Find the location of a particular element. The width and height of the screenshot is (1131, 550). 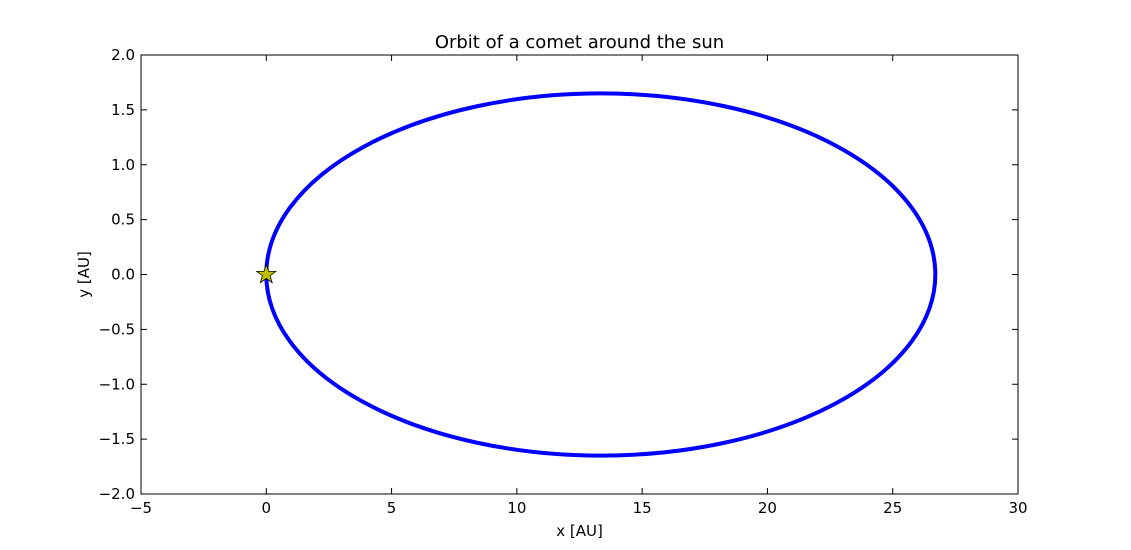

x-axis-label: x [AU] is located at coordinates (579, 531).